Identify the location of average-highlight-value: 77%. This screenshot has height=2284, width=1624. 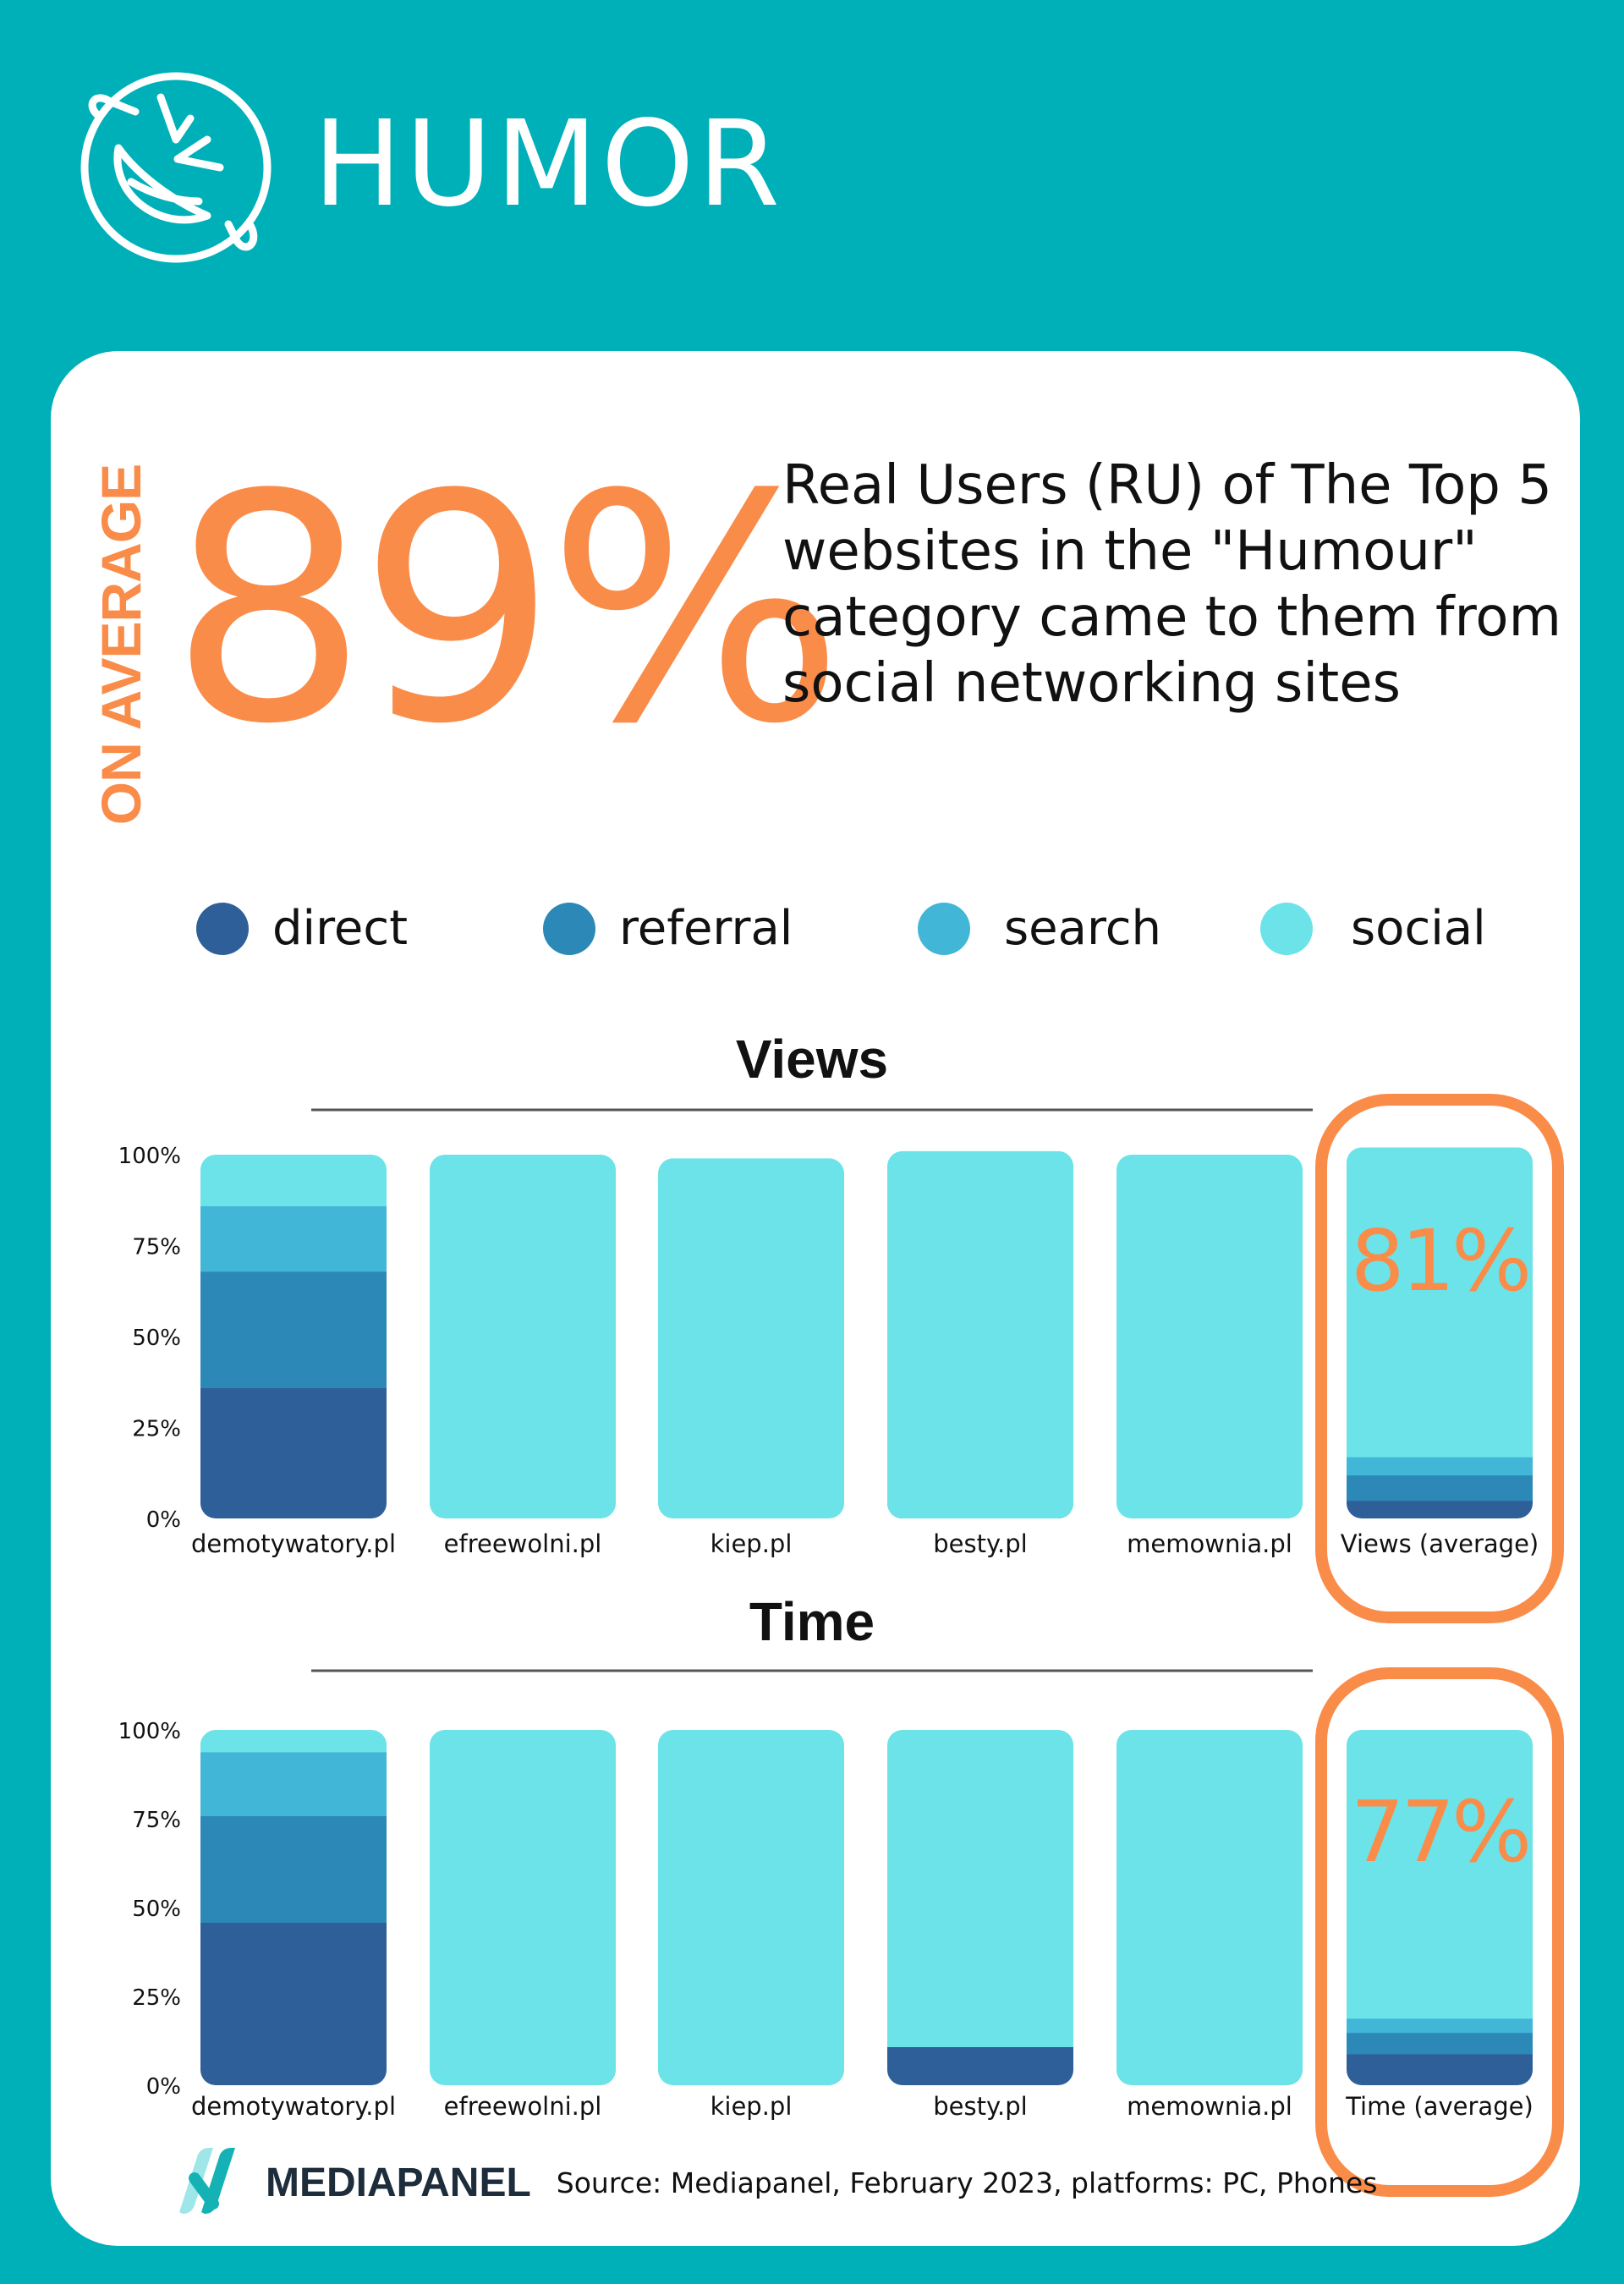
(1439, 1832).